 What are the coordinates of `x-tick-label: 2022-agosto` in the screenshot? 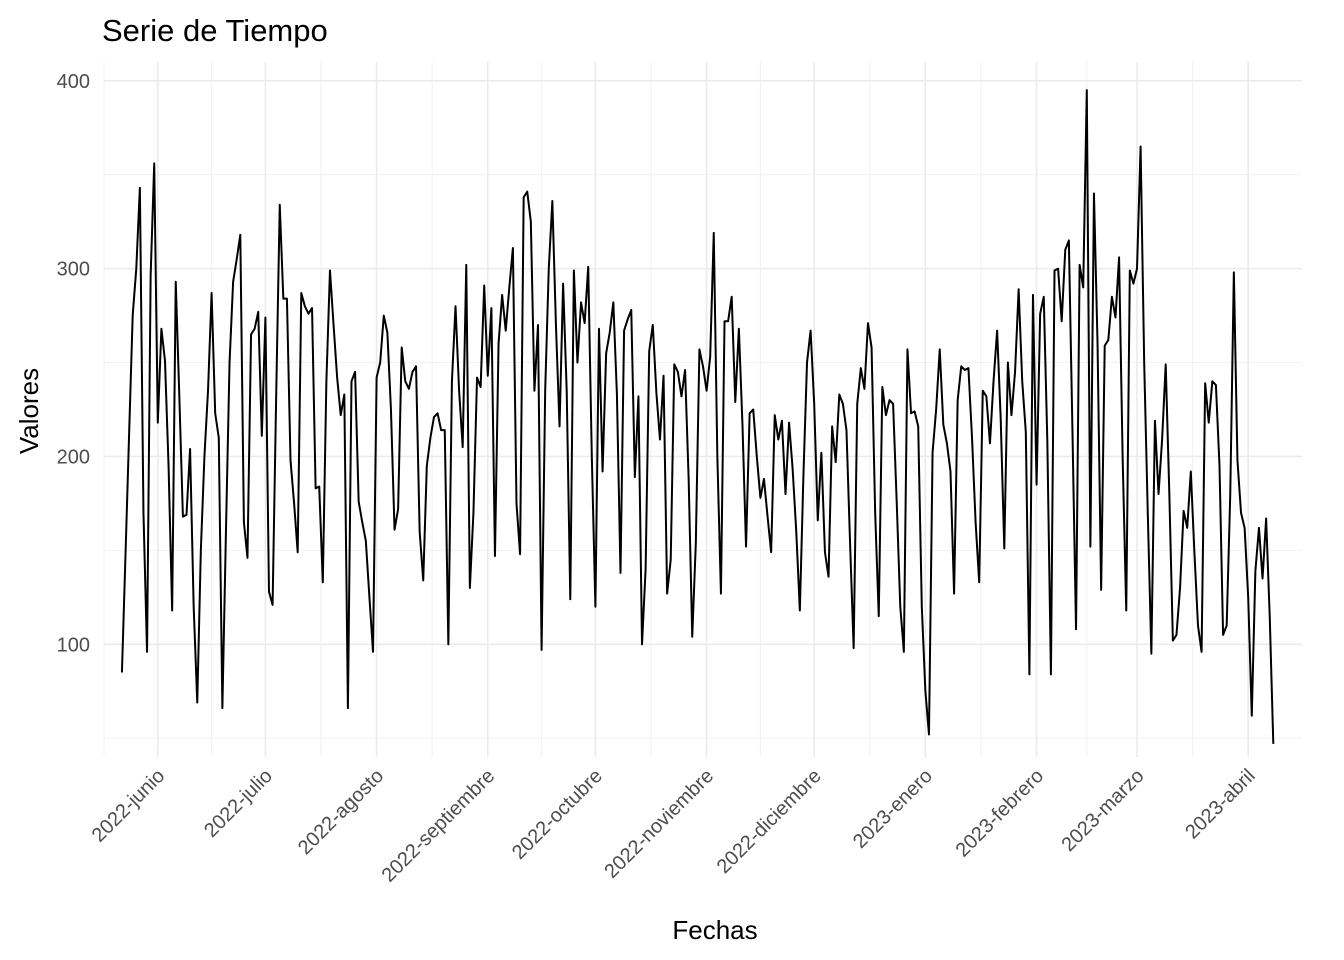 It's located at (341, 812).